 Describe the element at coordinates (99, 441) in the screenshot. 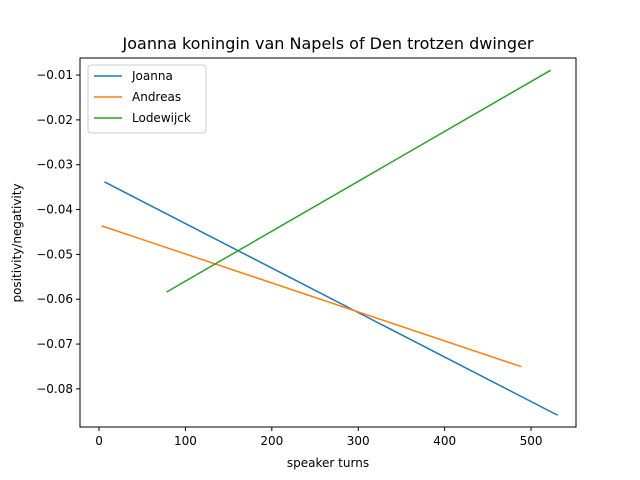

I see `x-tick-label: 0` at that location.